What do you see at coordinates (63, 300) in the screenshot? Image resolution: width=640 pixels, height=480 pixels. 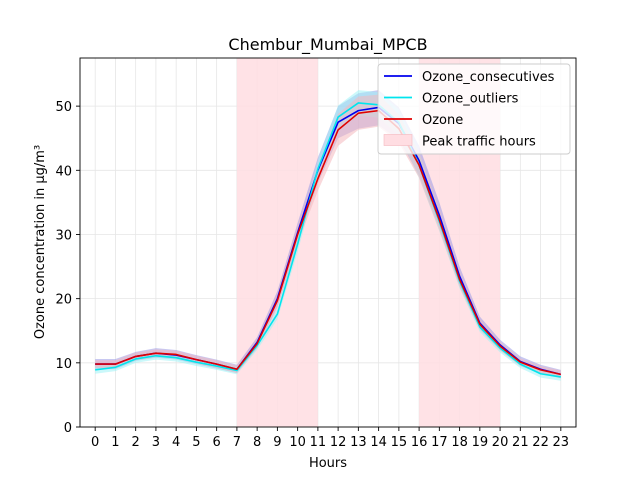 I see `y-tick-label: 20` at bounding box center [63, 300].